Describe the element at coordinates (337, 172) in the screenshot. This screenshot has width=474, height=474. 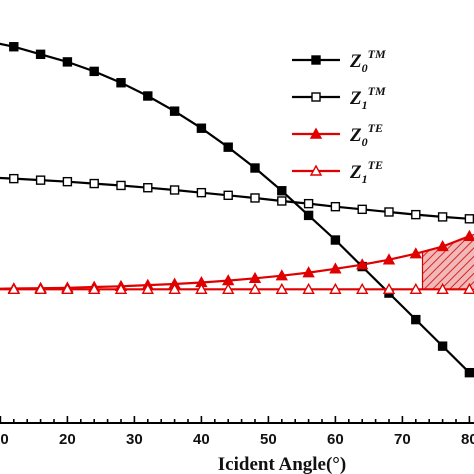
I see `legend-entry-Z1TE: Z1TE` at that location.